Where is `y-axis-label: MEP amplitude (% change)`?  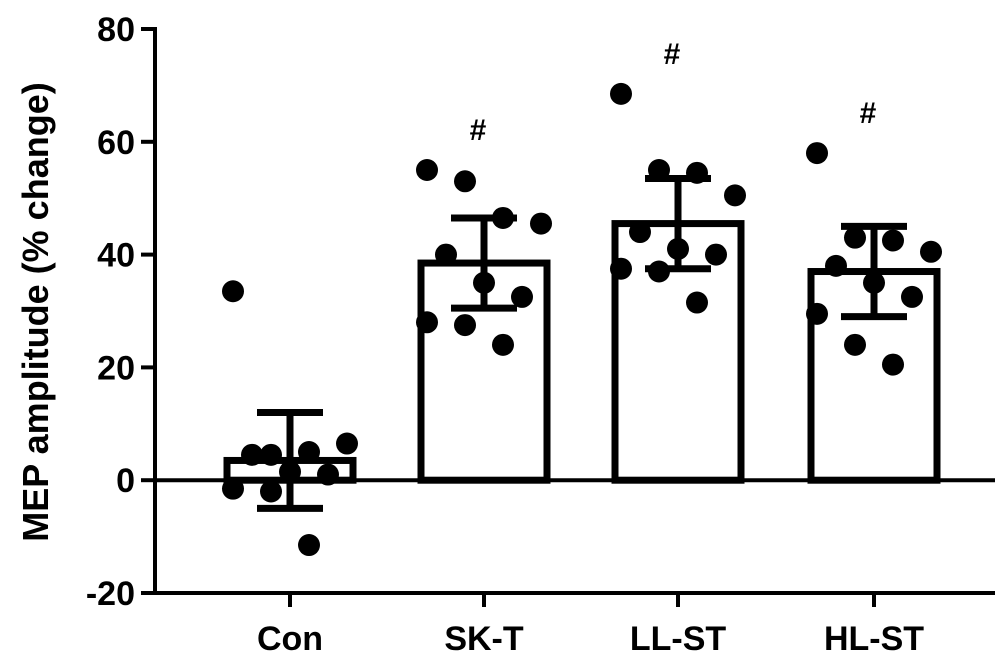
y-axis-label: MEP amplitude (% change) is located at coordinates (35, 311).